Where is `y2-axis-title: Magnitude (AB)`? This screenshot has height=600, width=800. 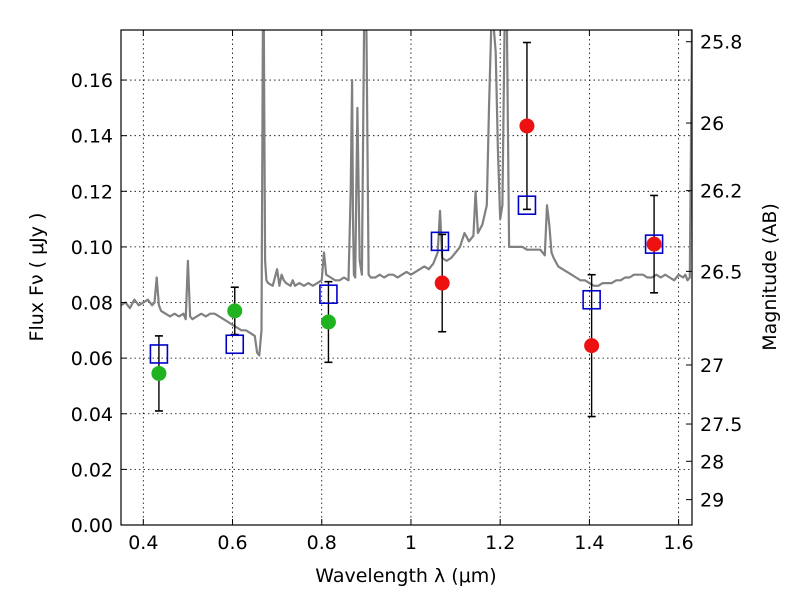 y2-axis-title: Magnitude (AB) is located at coordinates (770, 277).